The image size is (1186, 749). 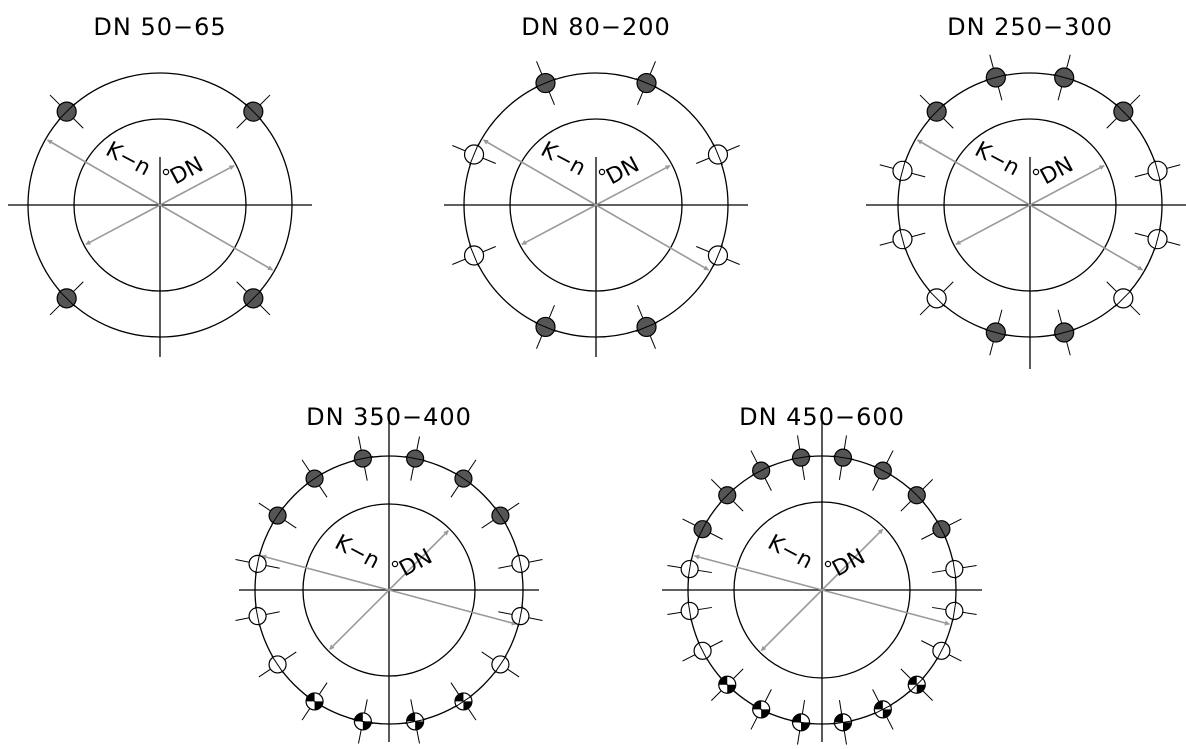 I want to click on diagram-title: DN 250−300, so click(x=1030, y=27).